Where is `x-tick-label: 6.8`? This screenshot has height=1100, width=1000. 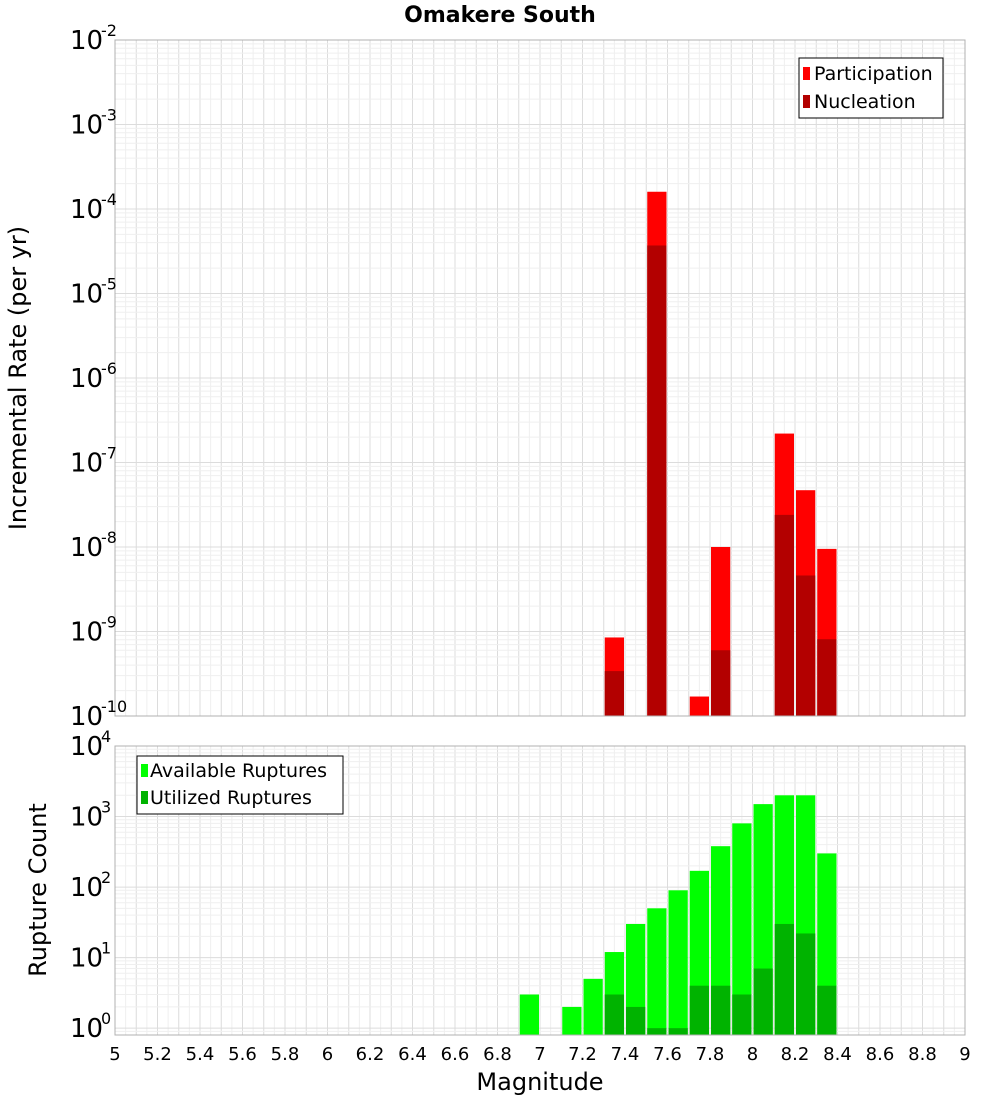 x-tick-label: 6.8 is located at coordinates (497, 1054).